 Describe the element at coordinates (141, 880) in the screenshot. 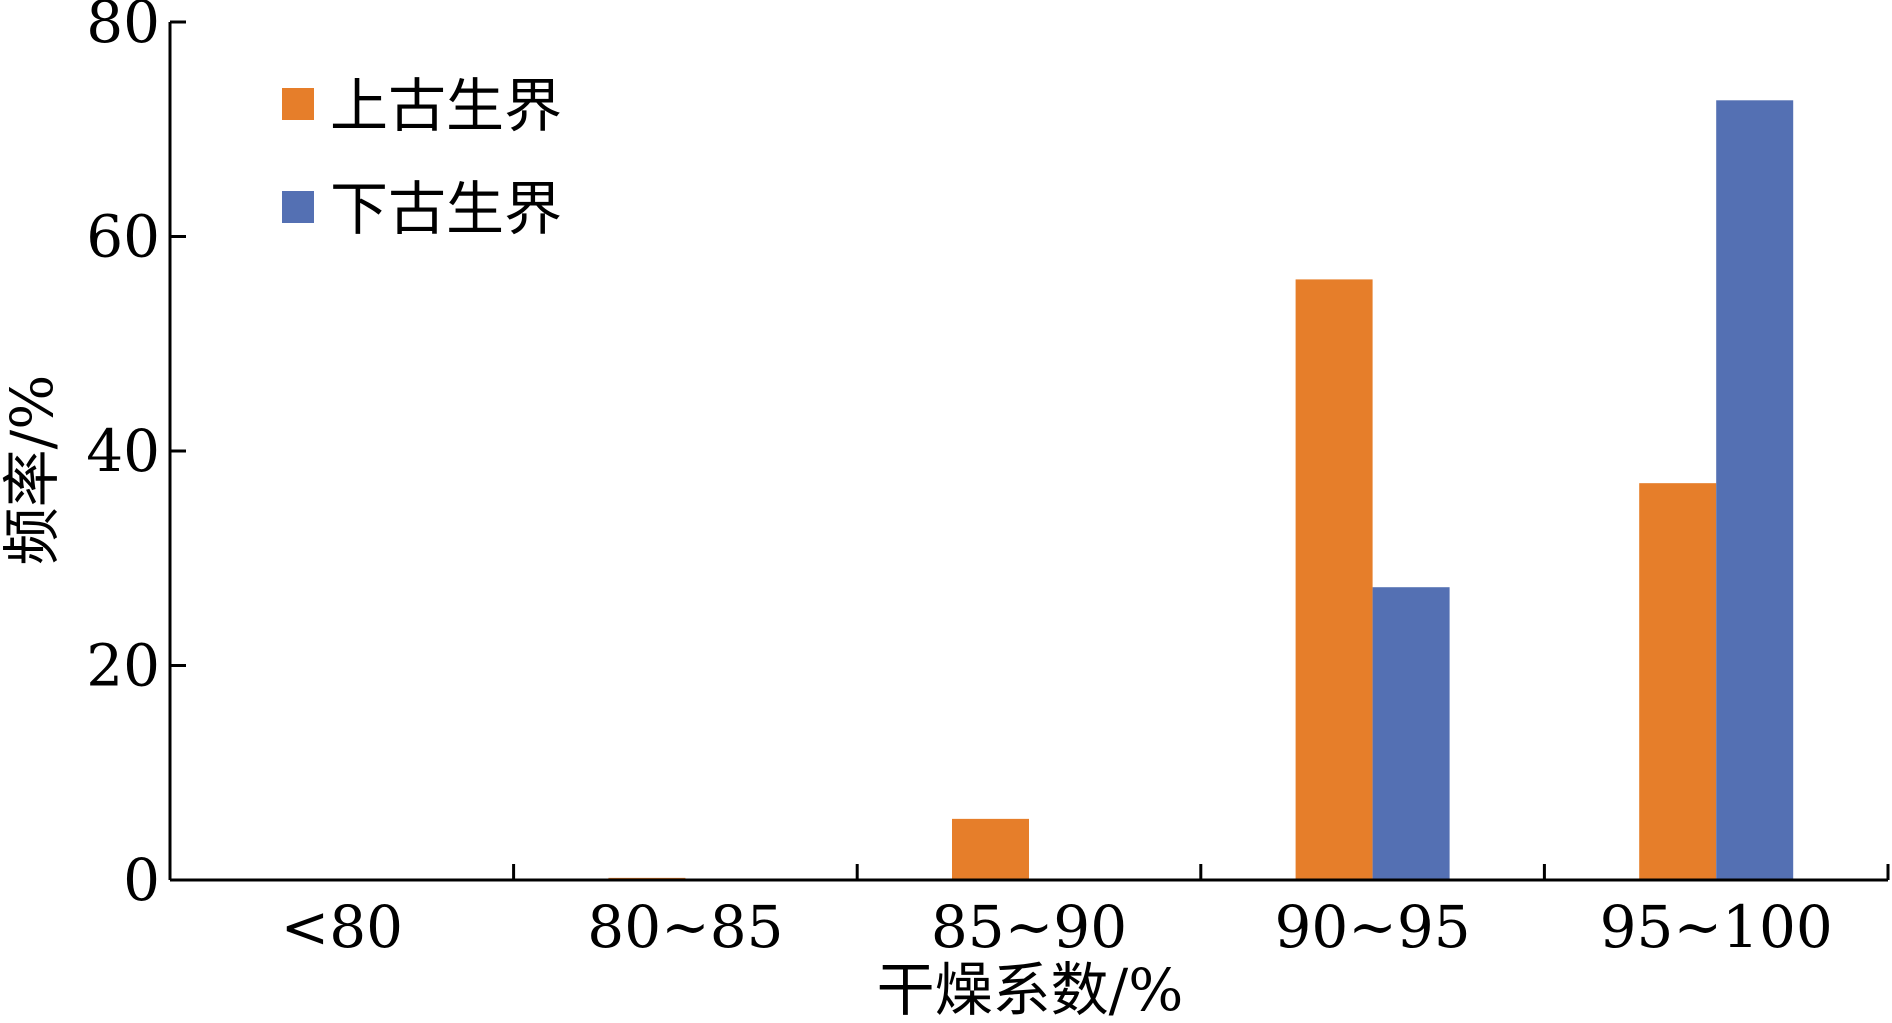

I see `y-tick-label-0: 0` at that location.